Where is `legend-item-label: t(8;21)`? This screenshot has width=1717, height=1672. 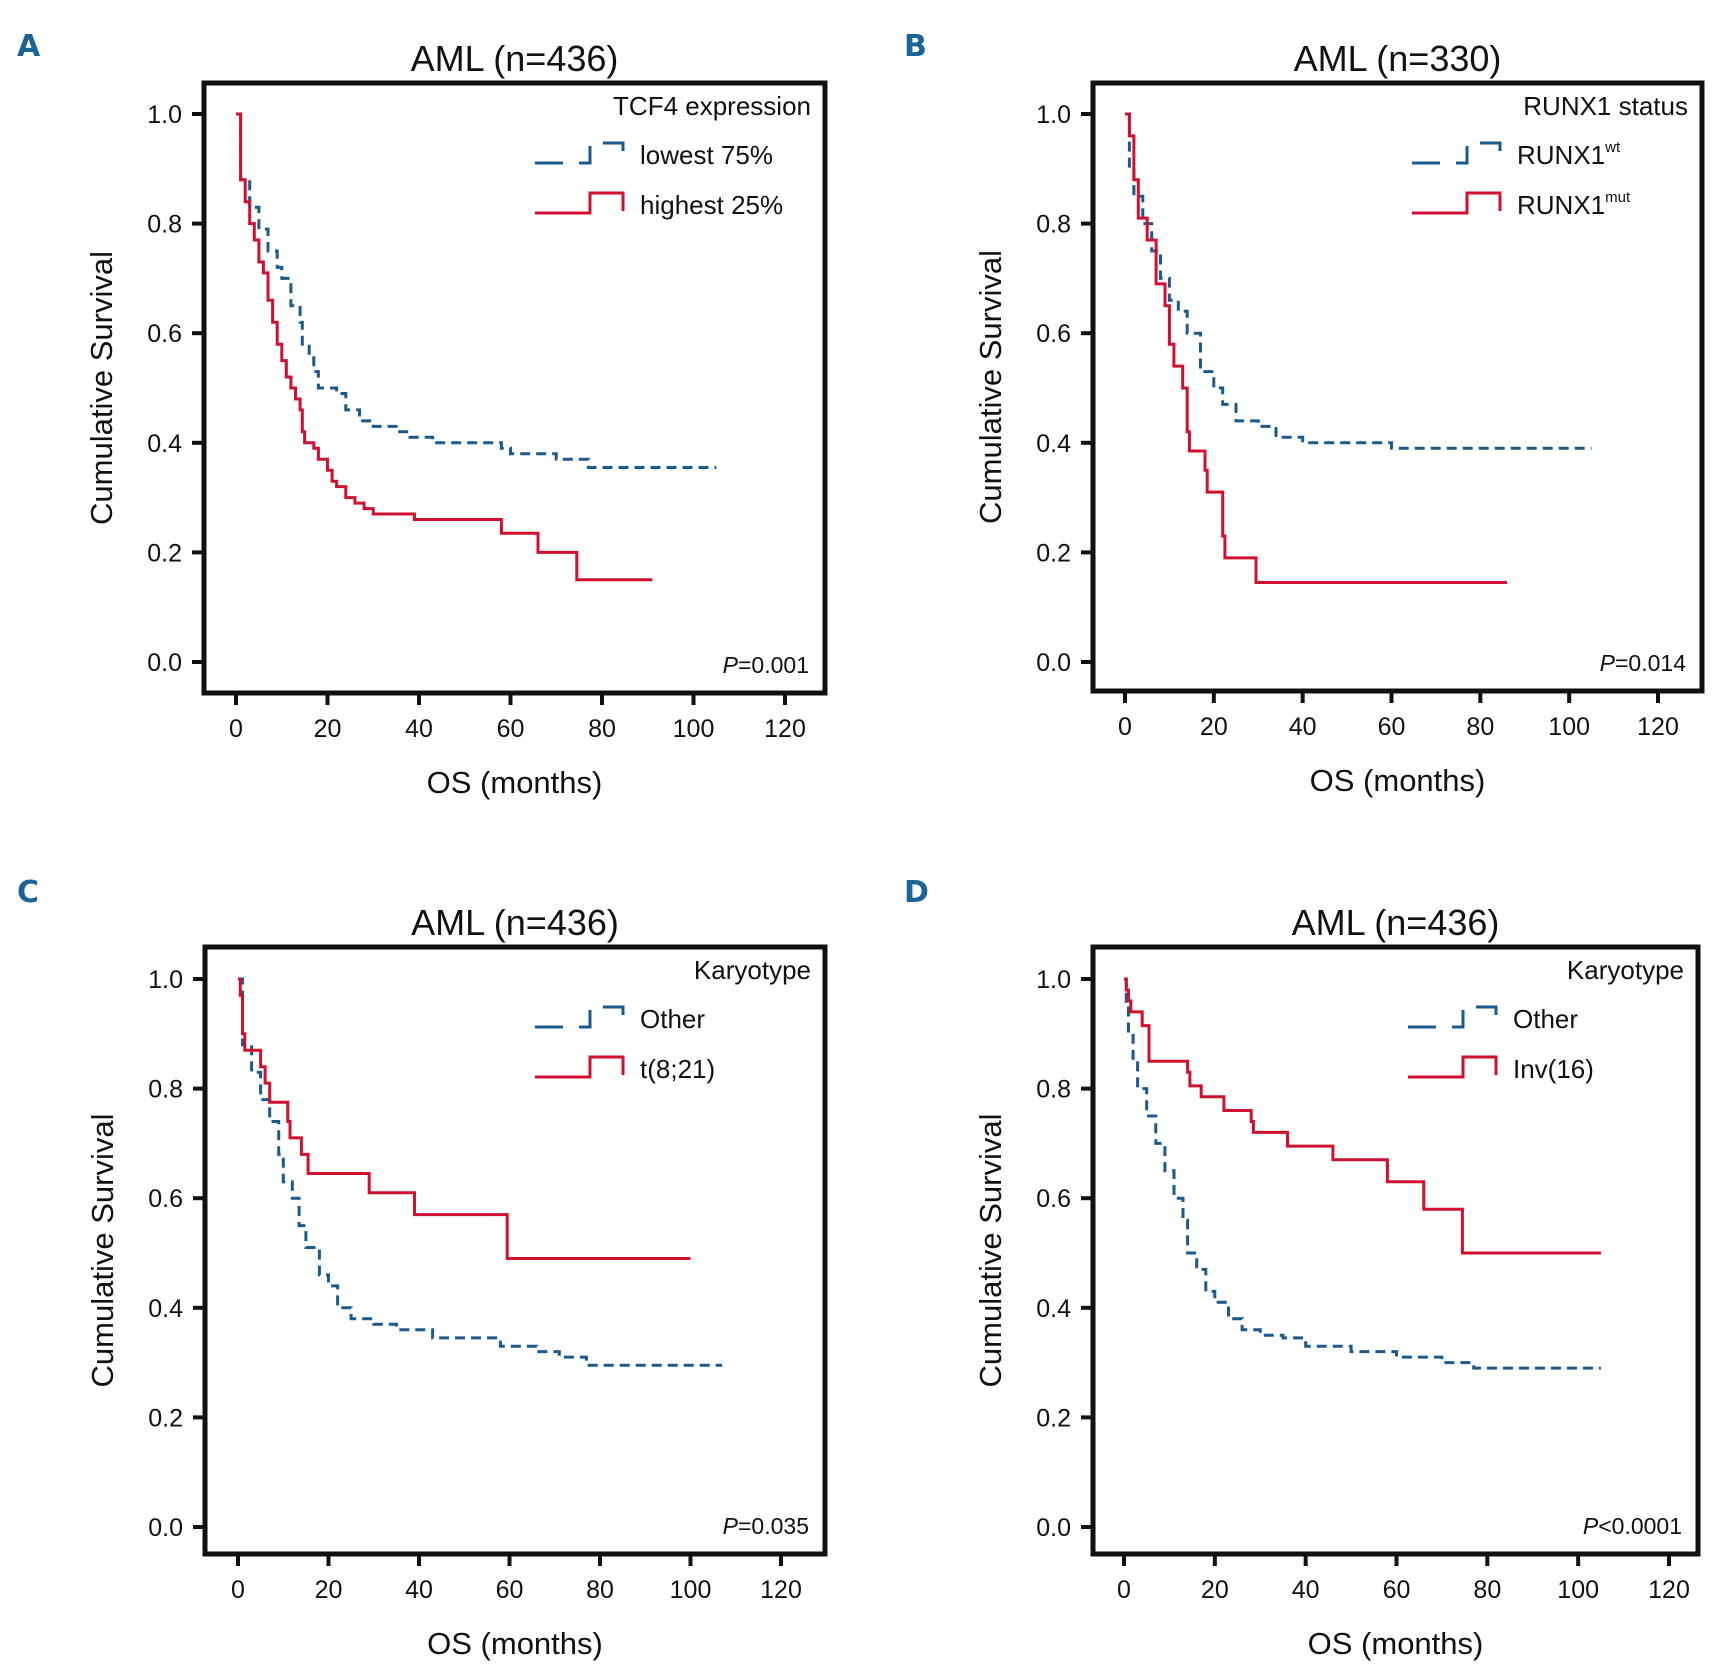 legend-item-label: t(8;21) is located at coordinates (677, 1069).